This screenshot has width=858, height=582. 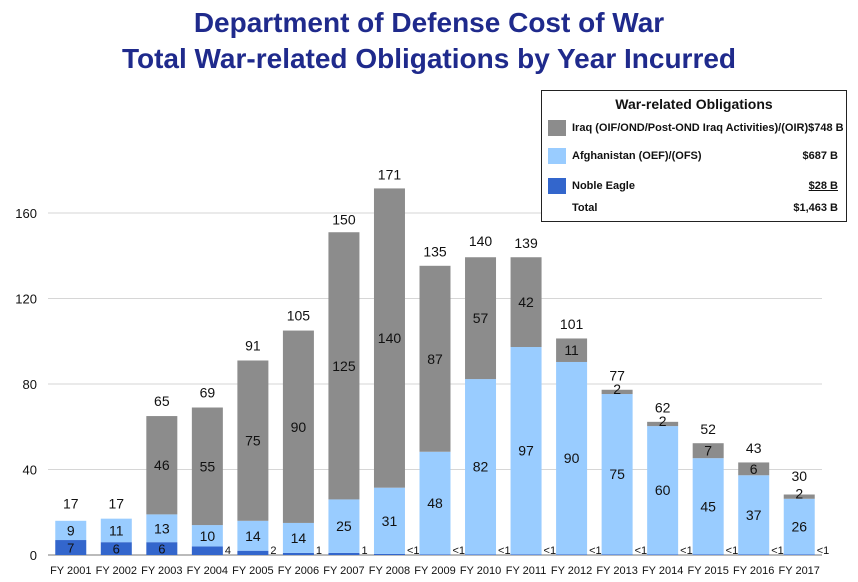 What do you see at coordinates (585, 208) in the screenshot?
I see `legend-label: Total` at bounding box center [585, 208].